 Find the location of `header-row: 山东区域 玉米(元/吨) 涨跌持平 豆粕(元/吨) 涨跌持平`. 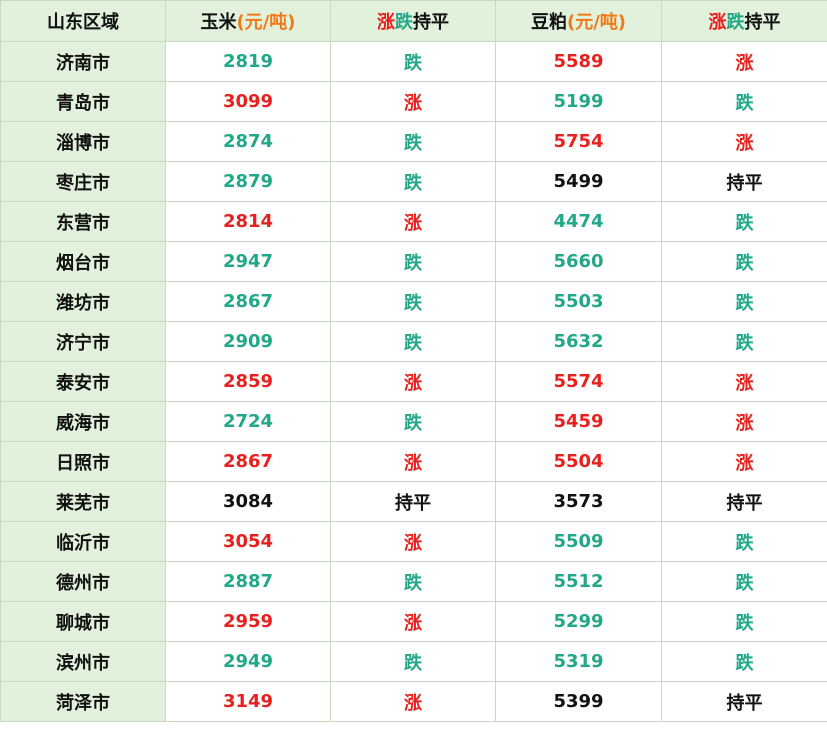

header-row: 山东区域 玉米(元/吨) 涨跌持平 豆粕(元/吨) 涨跌持平 is located at coordinates (413, 21).